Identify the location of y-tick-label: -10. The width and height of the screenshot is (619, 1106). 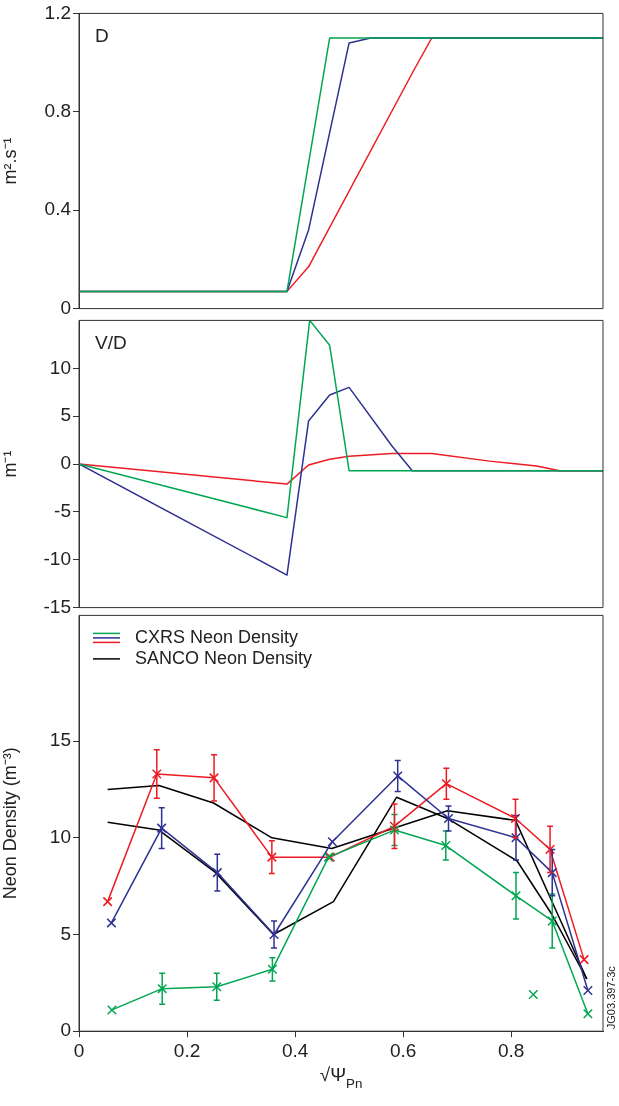
(57, 558).